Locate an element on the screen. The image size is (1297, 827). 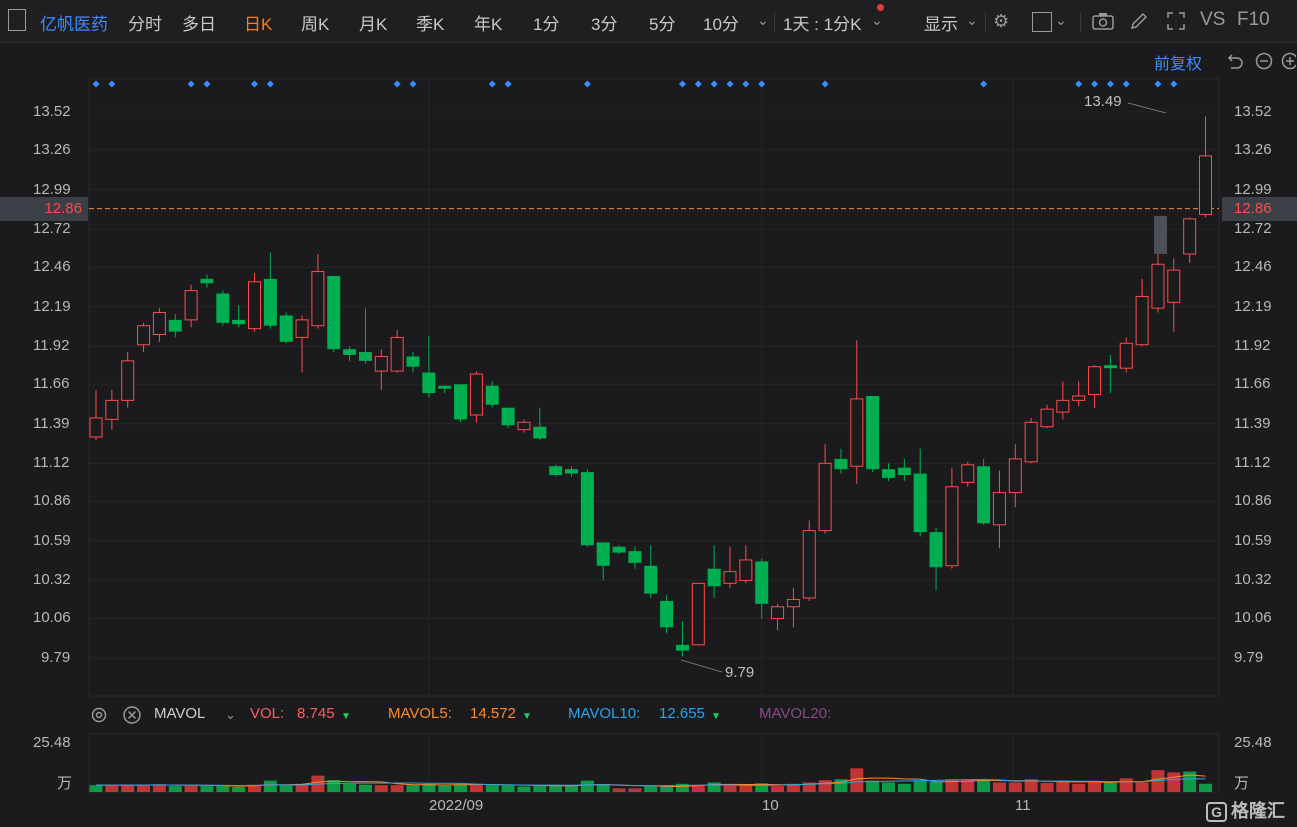
price-tick-right: 12.19 is located at coordinates (1253, 306).